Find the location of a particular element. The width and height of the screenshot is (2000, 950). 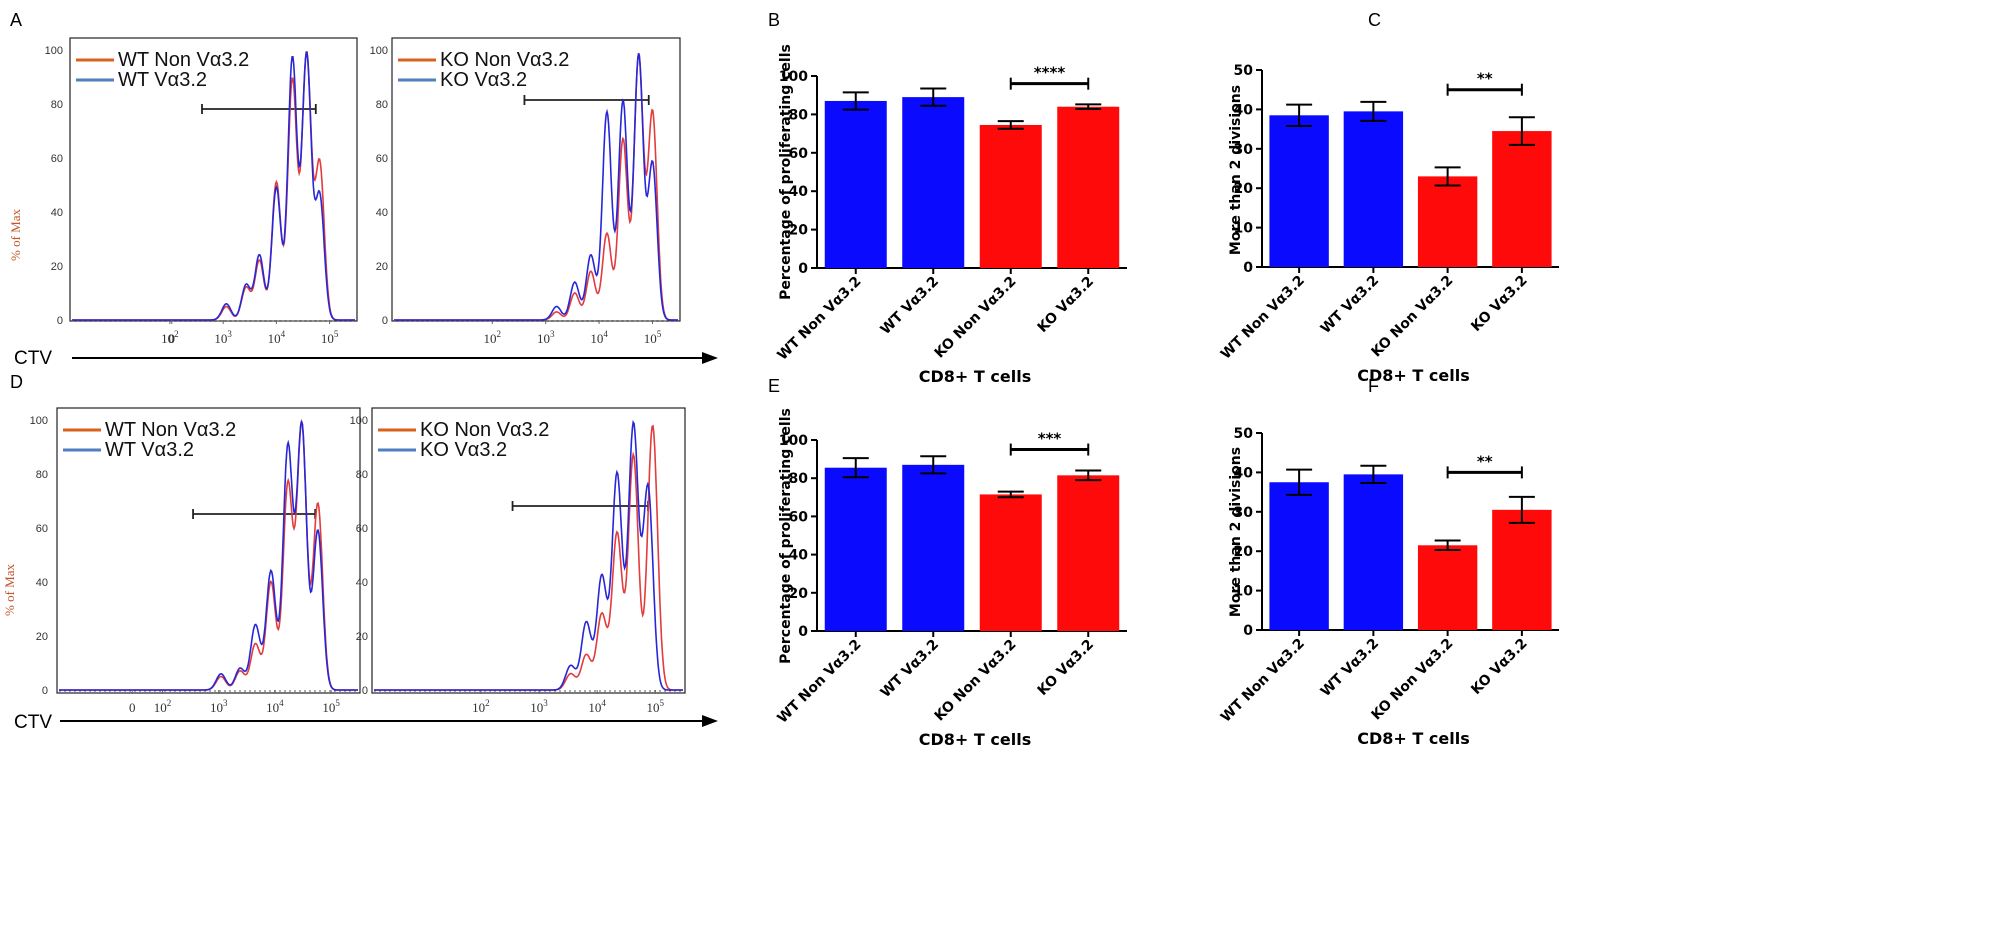

panel-label-D: D is located at coordinates (16, 382).